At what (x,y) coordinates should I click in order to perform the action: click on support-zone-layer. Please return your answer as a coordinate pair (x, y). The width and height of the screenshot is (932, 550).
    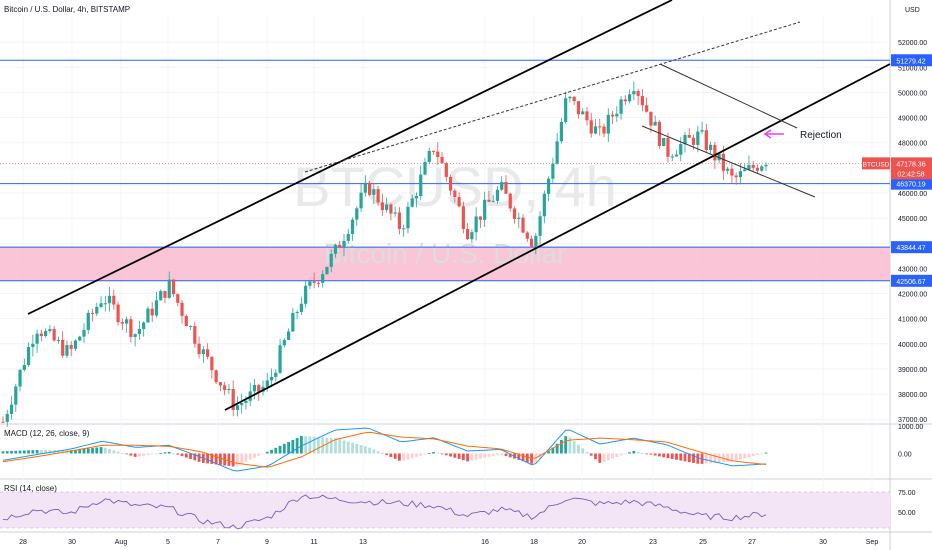
    Looking at the image, I should click on (445, 264).